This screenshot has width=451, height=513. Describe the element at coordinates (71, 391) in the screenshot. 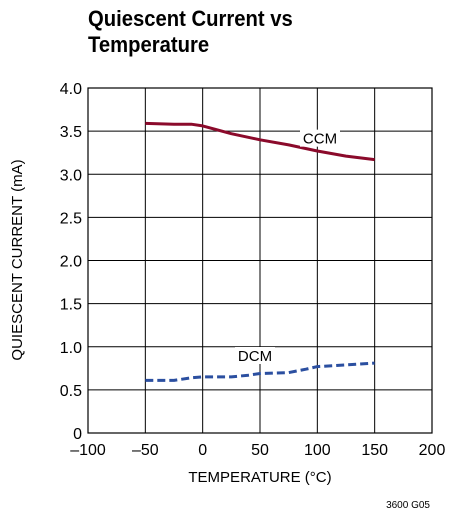

I see `y-tick-label: 0.5` at that location.